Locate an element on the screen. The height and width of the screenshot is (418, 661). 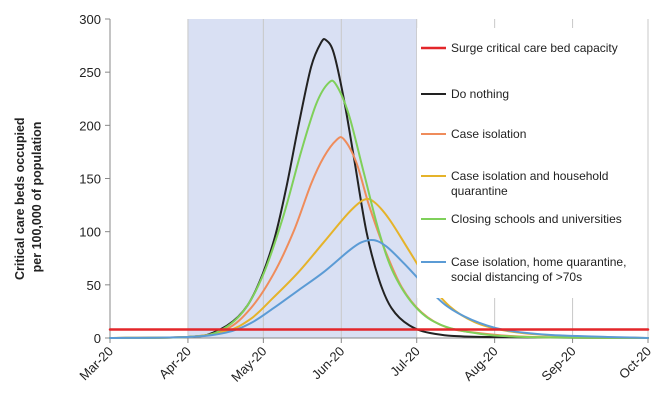
legend-label: Case isolation and household quarantine is located at coordinates (529, 183).